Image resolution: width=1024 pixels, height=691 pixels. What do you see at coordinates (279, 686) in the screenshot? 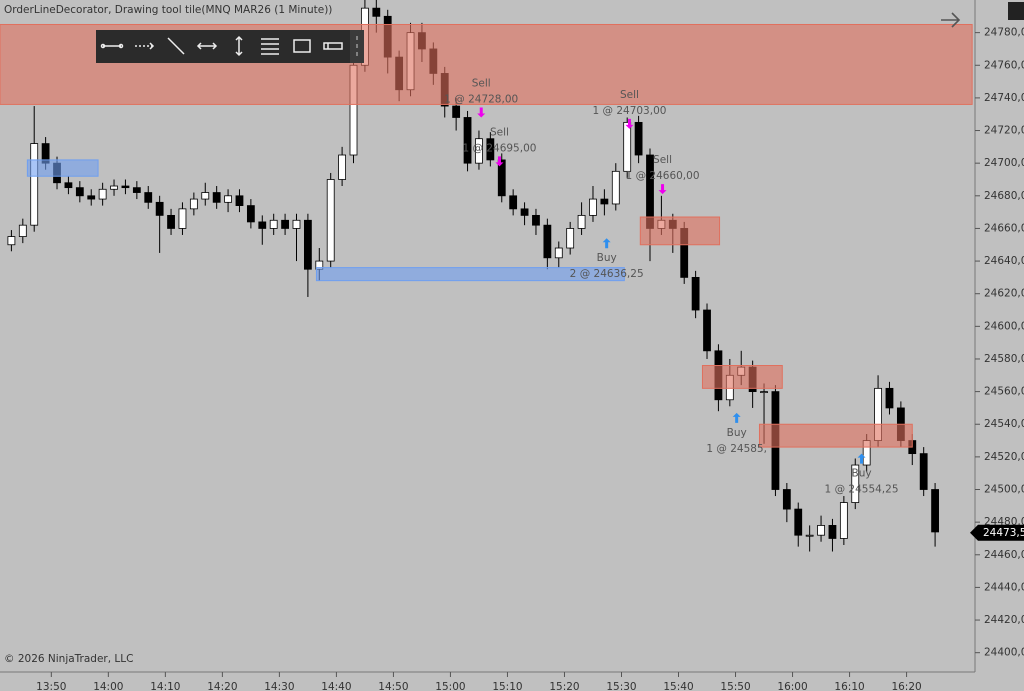
I see `x-tick-label: 14:30` at bounding box center [279, 686].